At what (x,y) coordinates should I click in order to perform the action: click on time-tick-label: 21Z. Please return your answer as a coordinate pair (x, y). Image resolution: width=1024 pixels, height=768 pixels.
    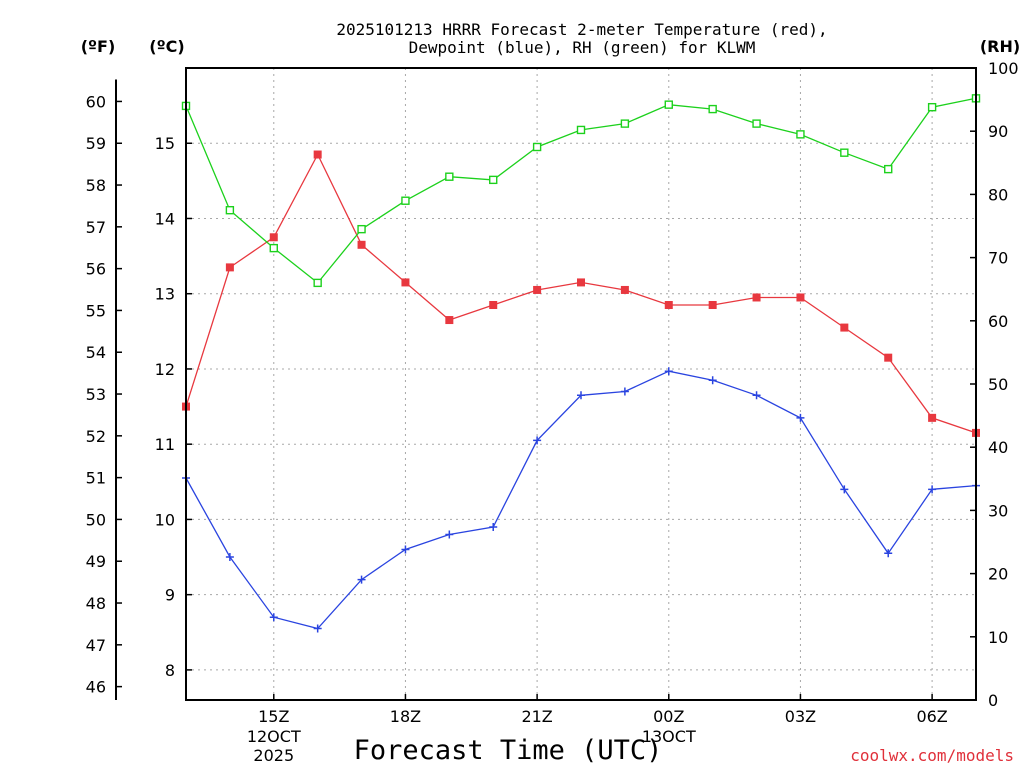
    Looking at the image, I should click on (536, 716).